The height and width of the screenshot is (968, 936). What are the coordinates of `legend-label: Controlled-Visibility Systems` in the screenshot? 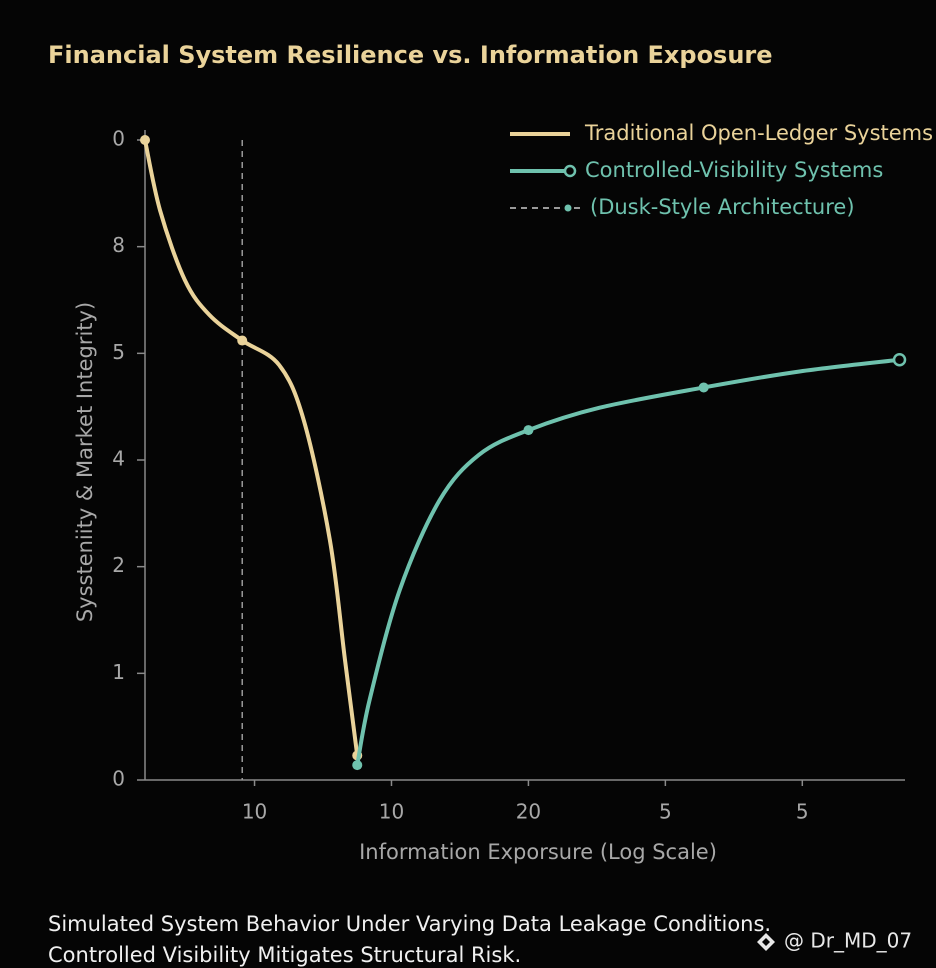 It's located at (734, 170).